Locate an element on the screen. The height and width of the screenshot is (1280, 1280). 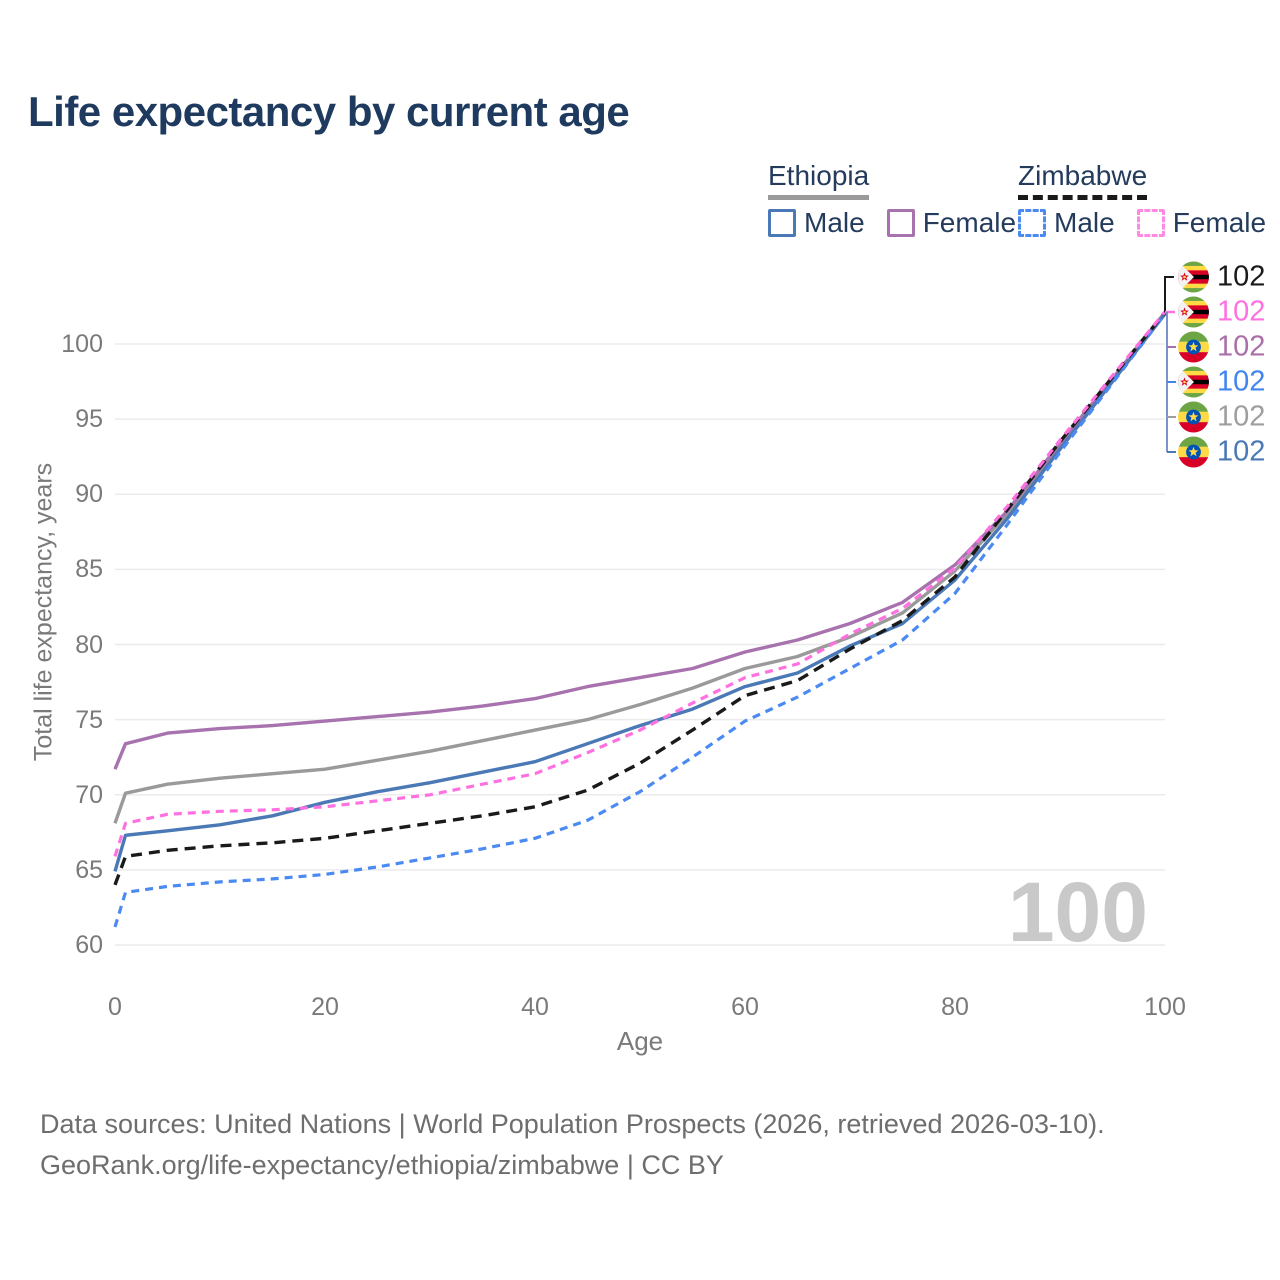
legend-group-zimbabwe: Zimbabwe Male Female is located at coordinates (1142, 199).